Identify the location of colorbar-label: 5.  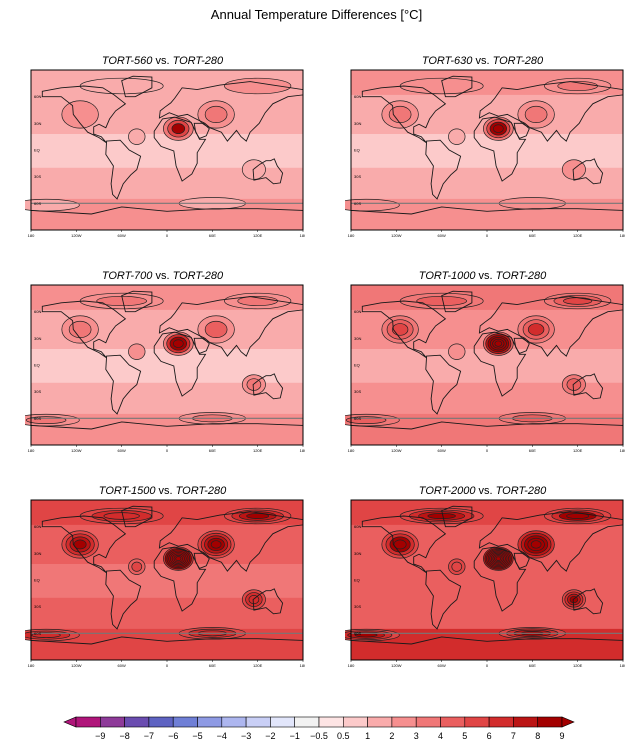
(464, 736).